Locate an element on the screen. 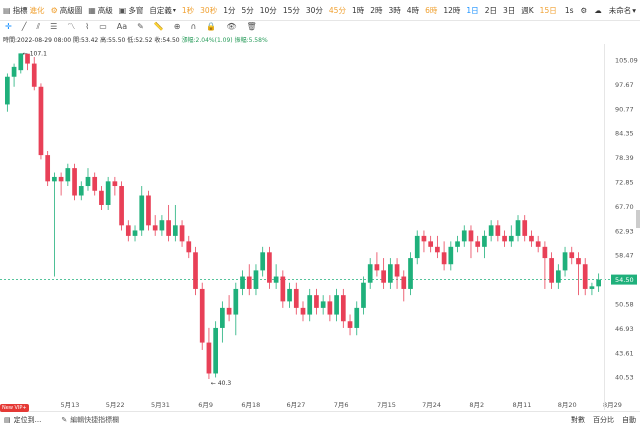  speed-select: 1s is located at coordinates (569, 10).